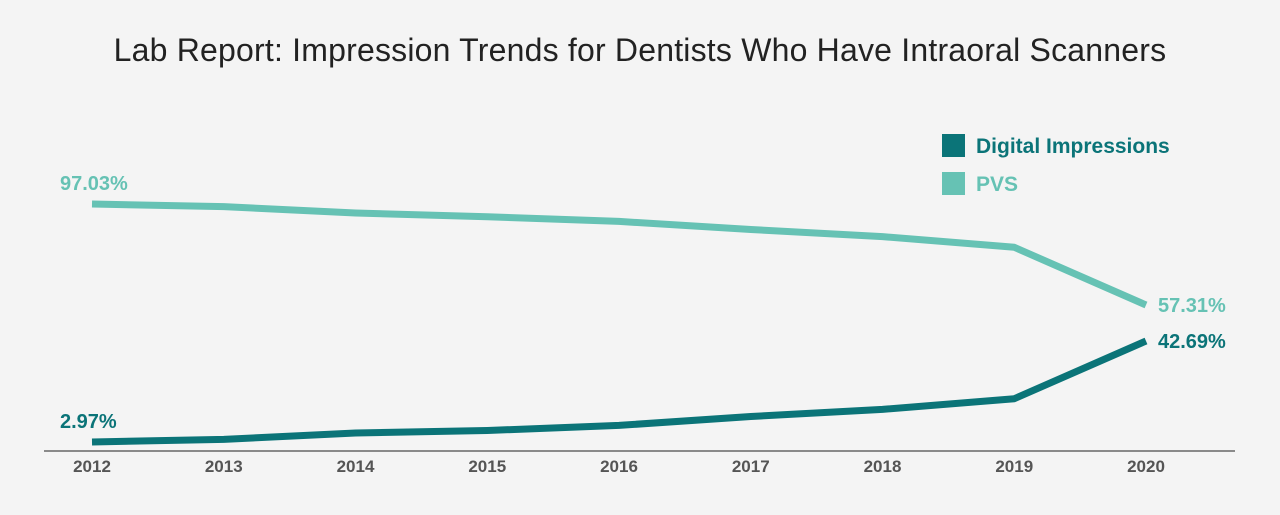  Describe the element at coordinates (997, 184) in the screenshot. I see `legend-label: PVS` at that location.